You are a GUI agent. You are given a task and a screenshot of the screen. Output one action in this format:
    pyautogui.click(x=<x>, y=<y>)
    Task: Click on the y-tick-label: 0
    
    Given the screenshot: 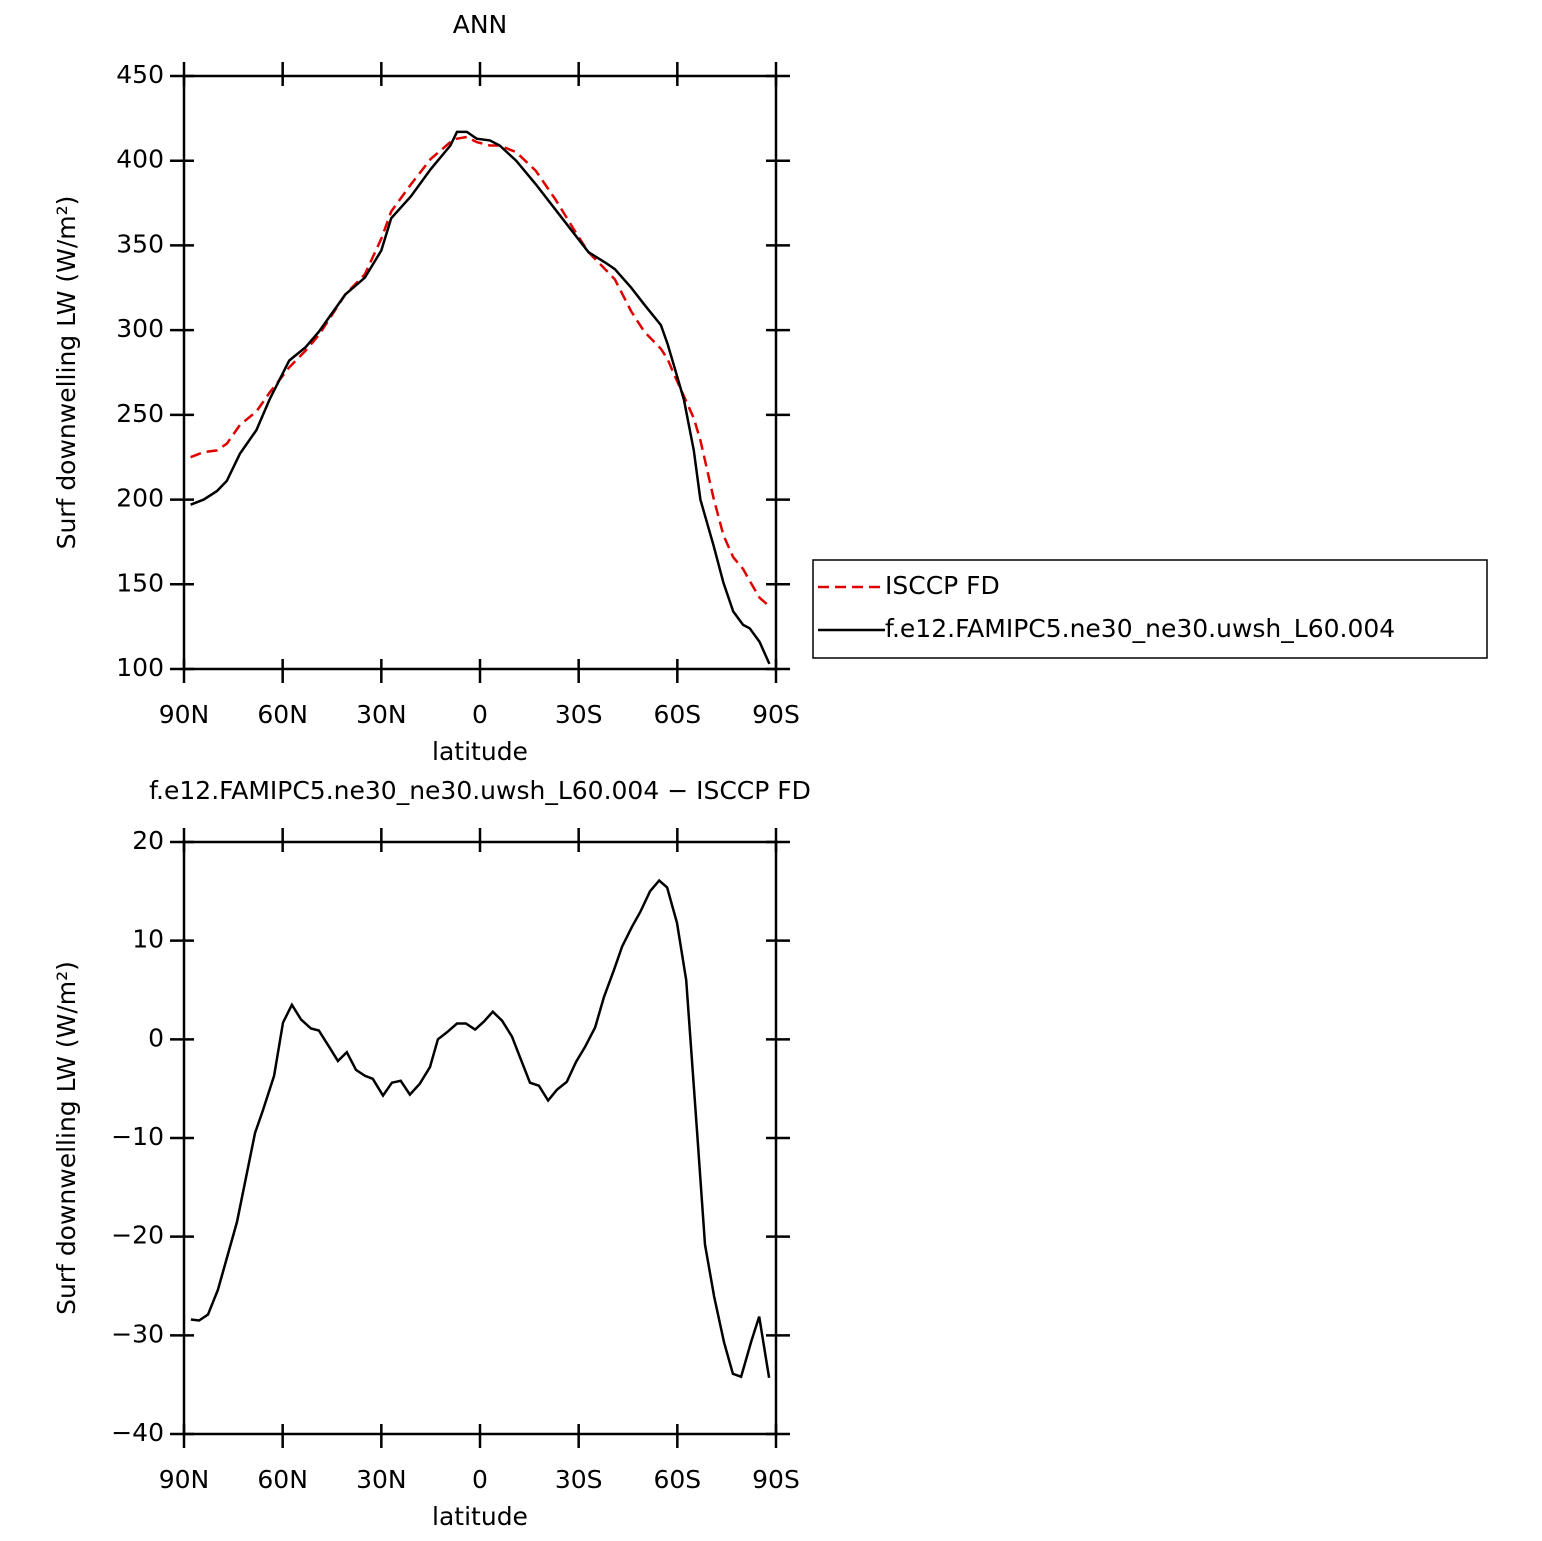 What is the action you would take?
    pyautogui.click(x=156, y=1037)
    